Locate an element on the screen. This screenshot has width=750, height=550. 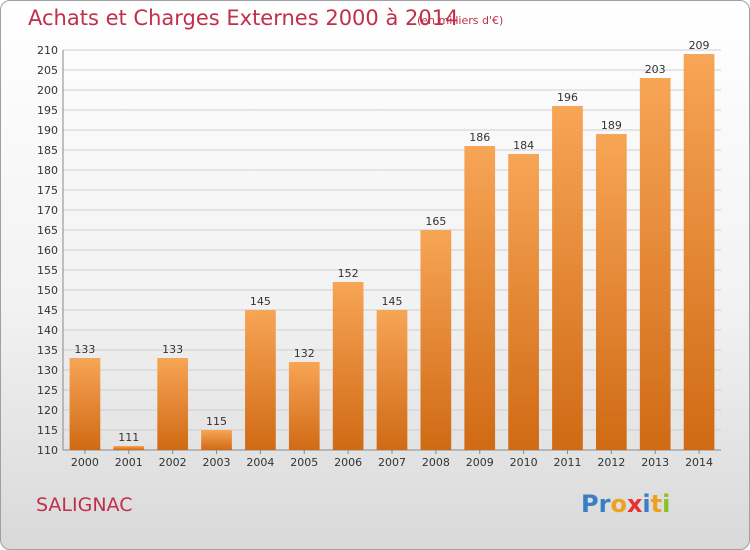
x-tick-2005: 2005 is located at coordinates (304, 462).